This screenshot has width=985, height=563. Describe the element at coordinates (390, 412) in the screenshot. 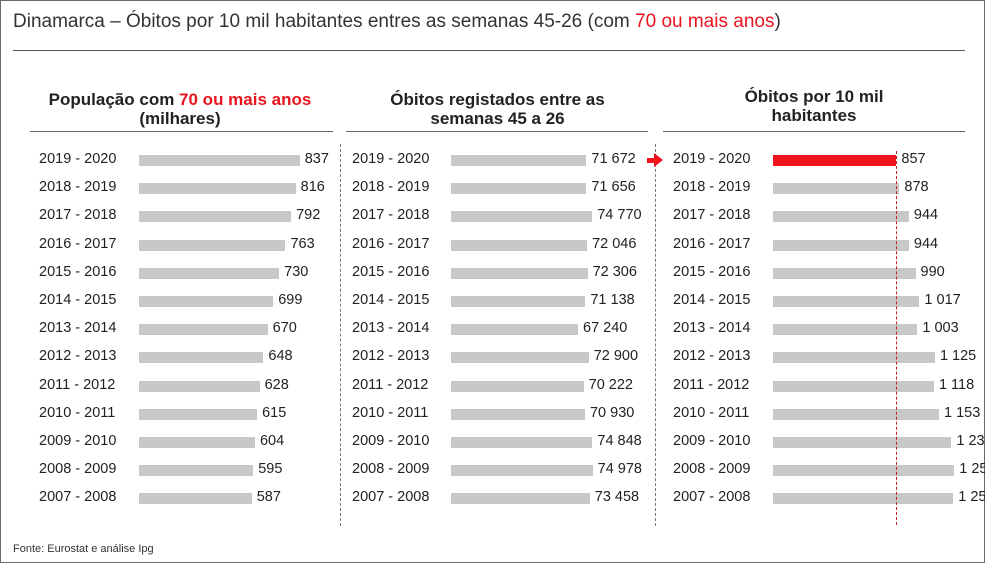

I see `category-label-deaths: 2010 - 2011` at that location.